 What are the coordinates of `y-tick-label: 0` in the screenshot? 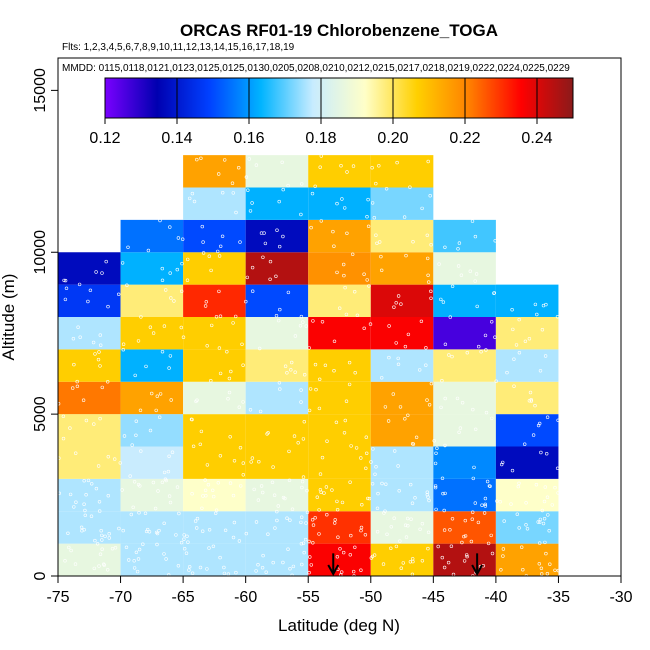 It's located at (40, 575).